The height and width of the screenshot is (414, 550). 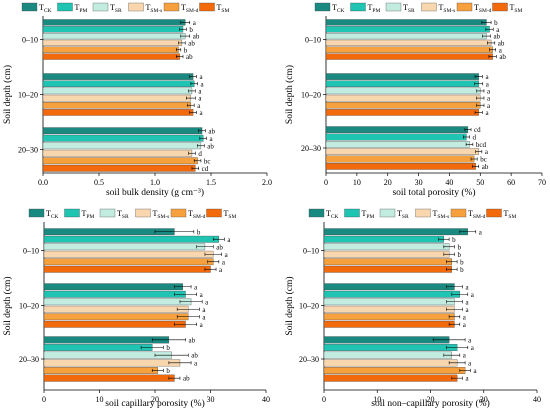 I want to click on x-tick-label: 40, so click(x=449, y=182).